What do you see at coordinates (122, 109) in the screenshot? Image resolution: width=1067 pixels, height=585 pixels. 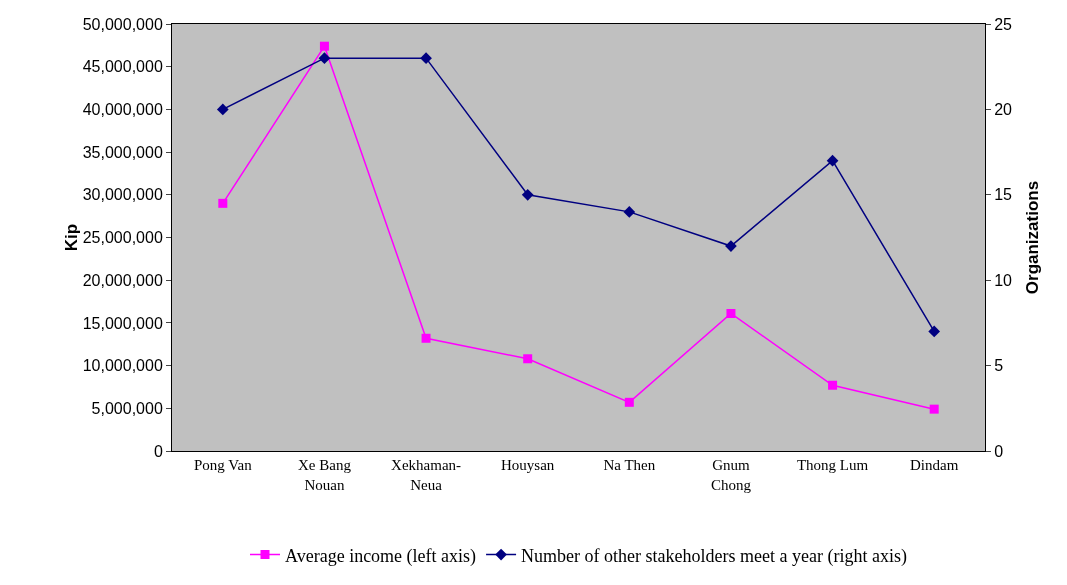 I see `y-tick-label: 40,000,000` at bounding box center [122, 109].